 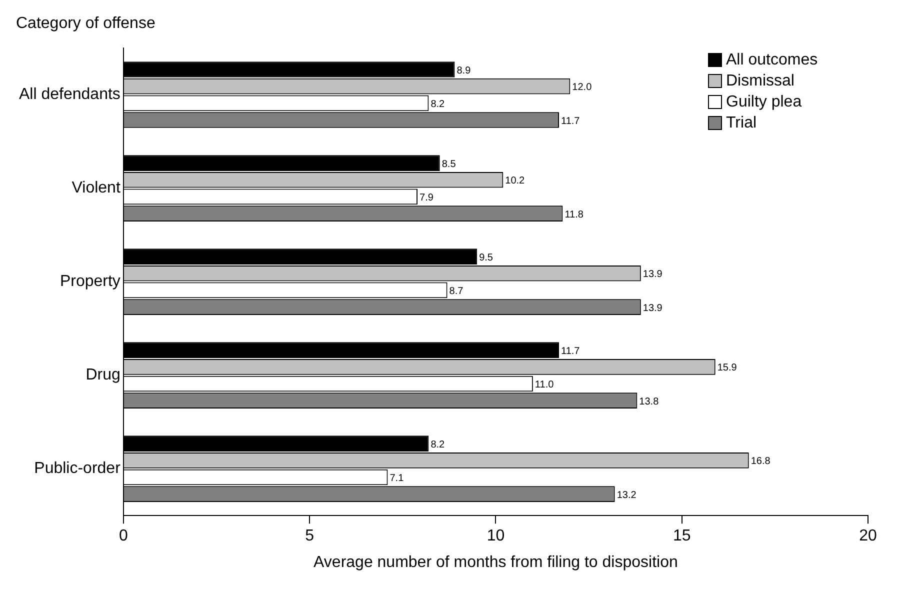 I want to click on x-tick-label: 5, so click(x=309, y=536).